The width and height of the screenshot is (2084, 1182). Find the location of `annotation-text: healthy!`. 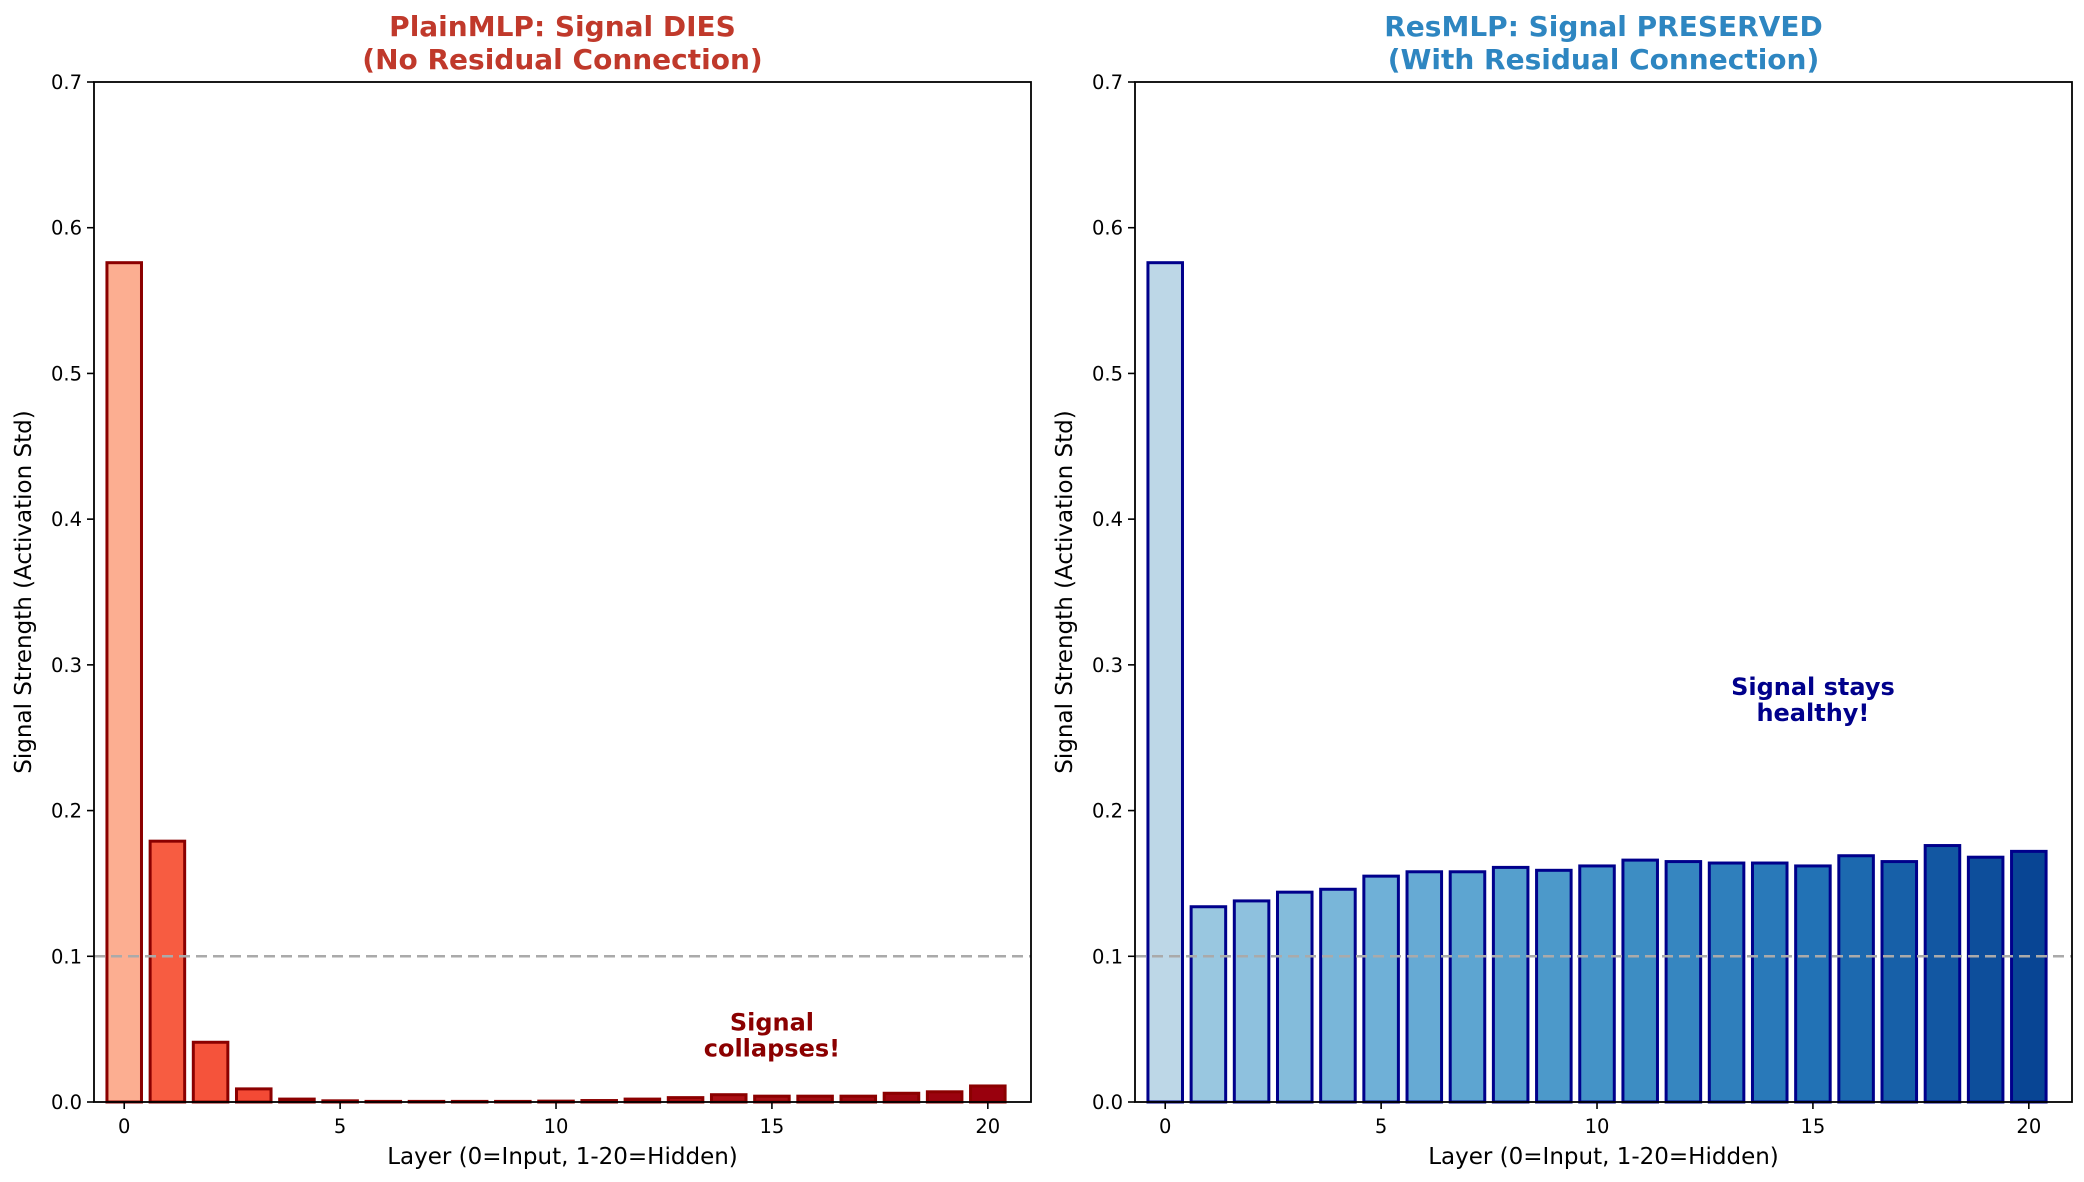

annotation-text: healthy! is located at coordinates (1812, 713).